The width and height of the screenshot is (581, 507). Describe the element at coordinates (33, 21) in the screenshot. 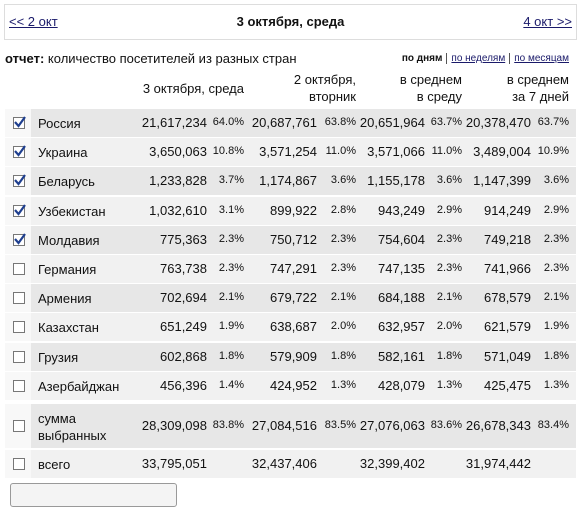

I see `prev-link: << 2 окт` at that location.